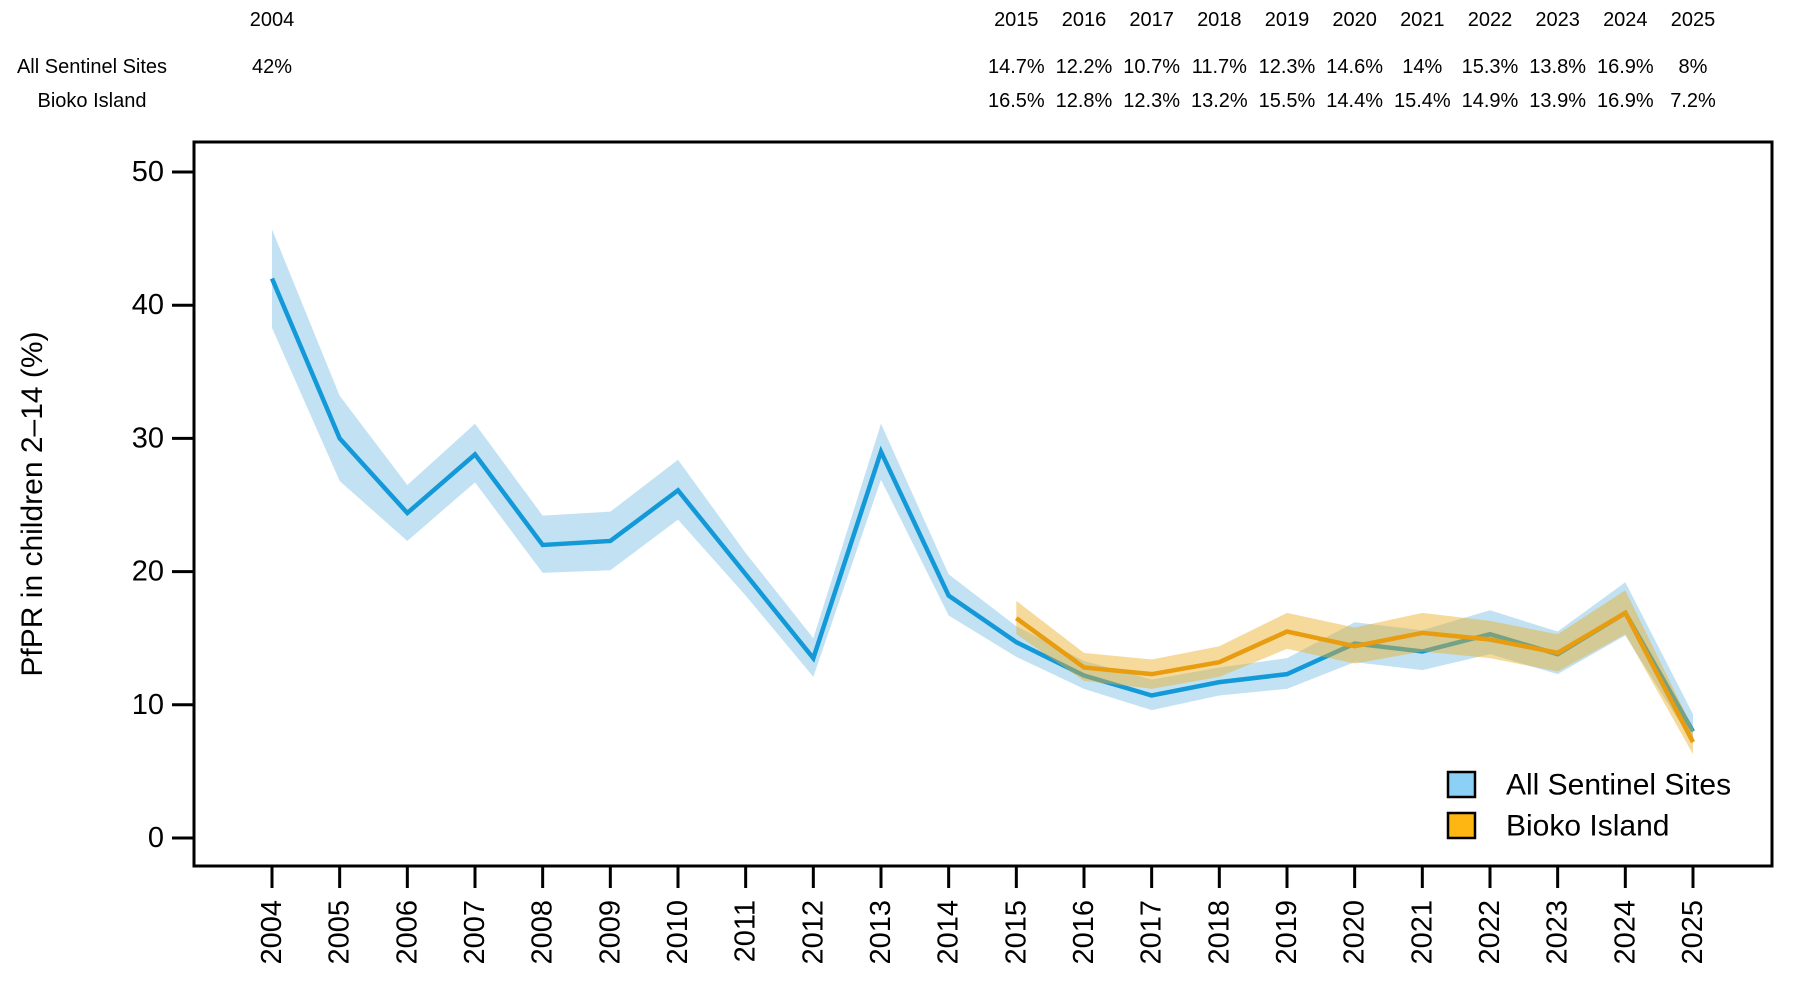 This screenshot has height=991, width=1800. Describe the element at coordinates (746, 931) in the screenshot. I see `x-tick-label: 2011` at that location.